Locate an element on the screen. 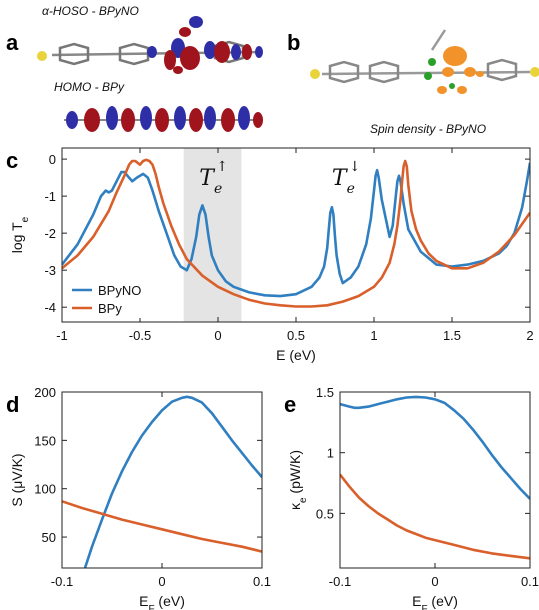  bpy-homo-molecule is located at coordinates (163, 119).